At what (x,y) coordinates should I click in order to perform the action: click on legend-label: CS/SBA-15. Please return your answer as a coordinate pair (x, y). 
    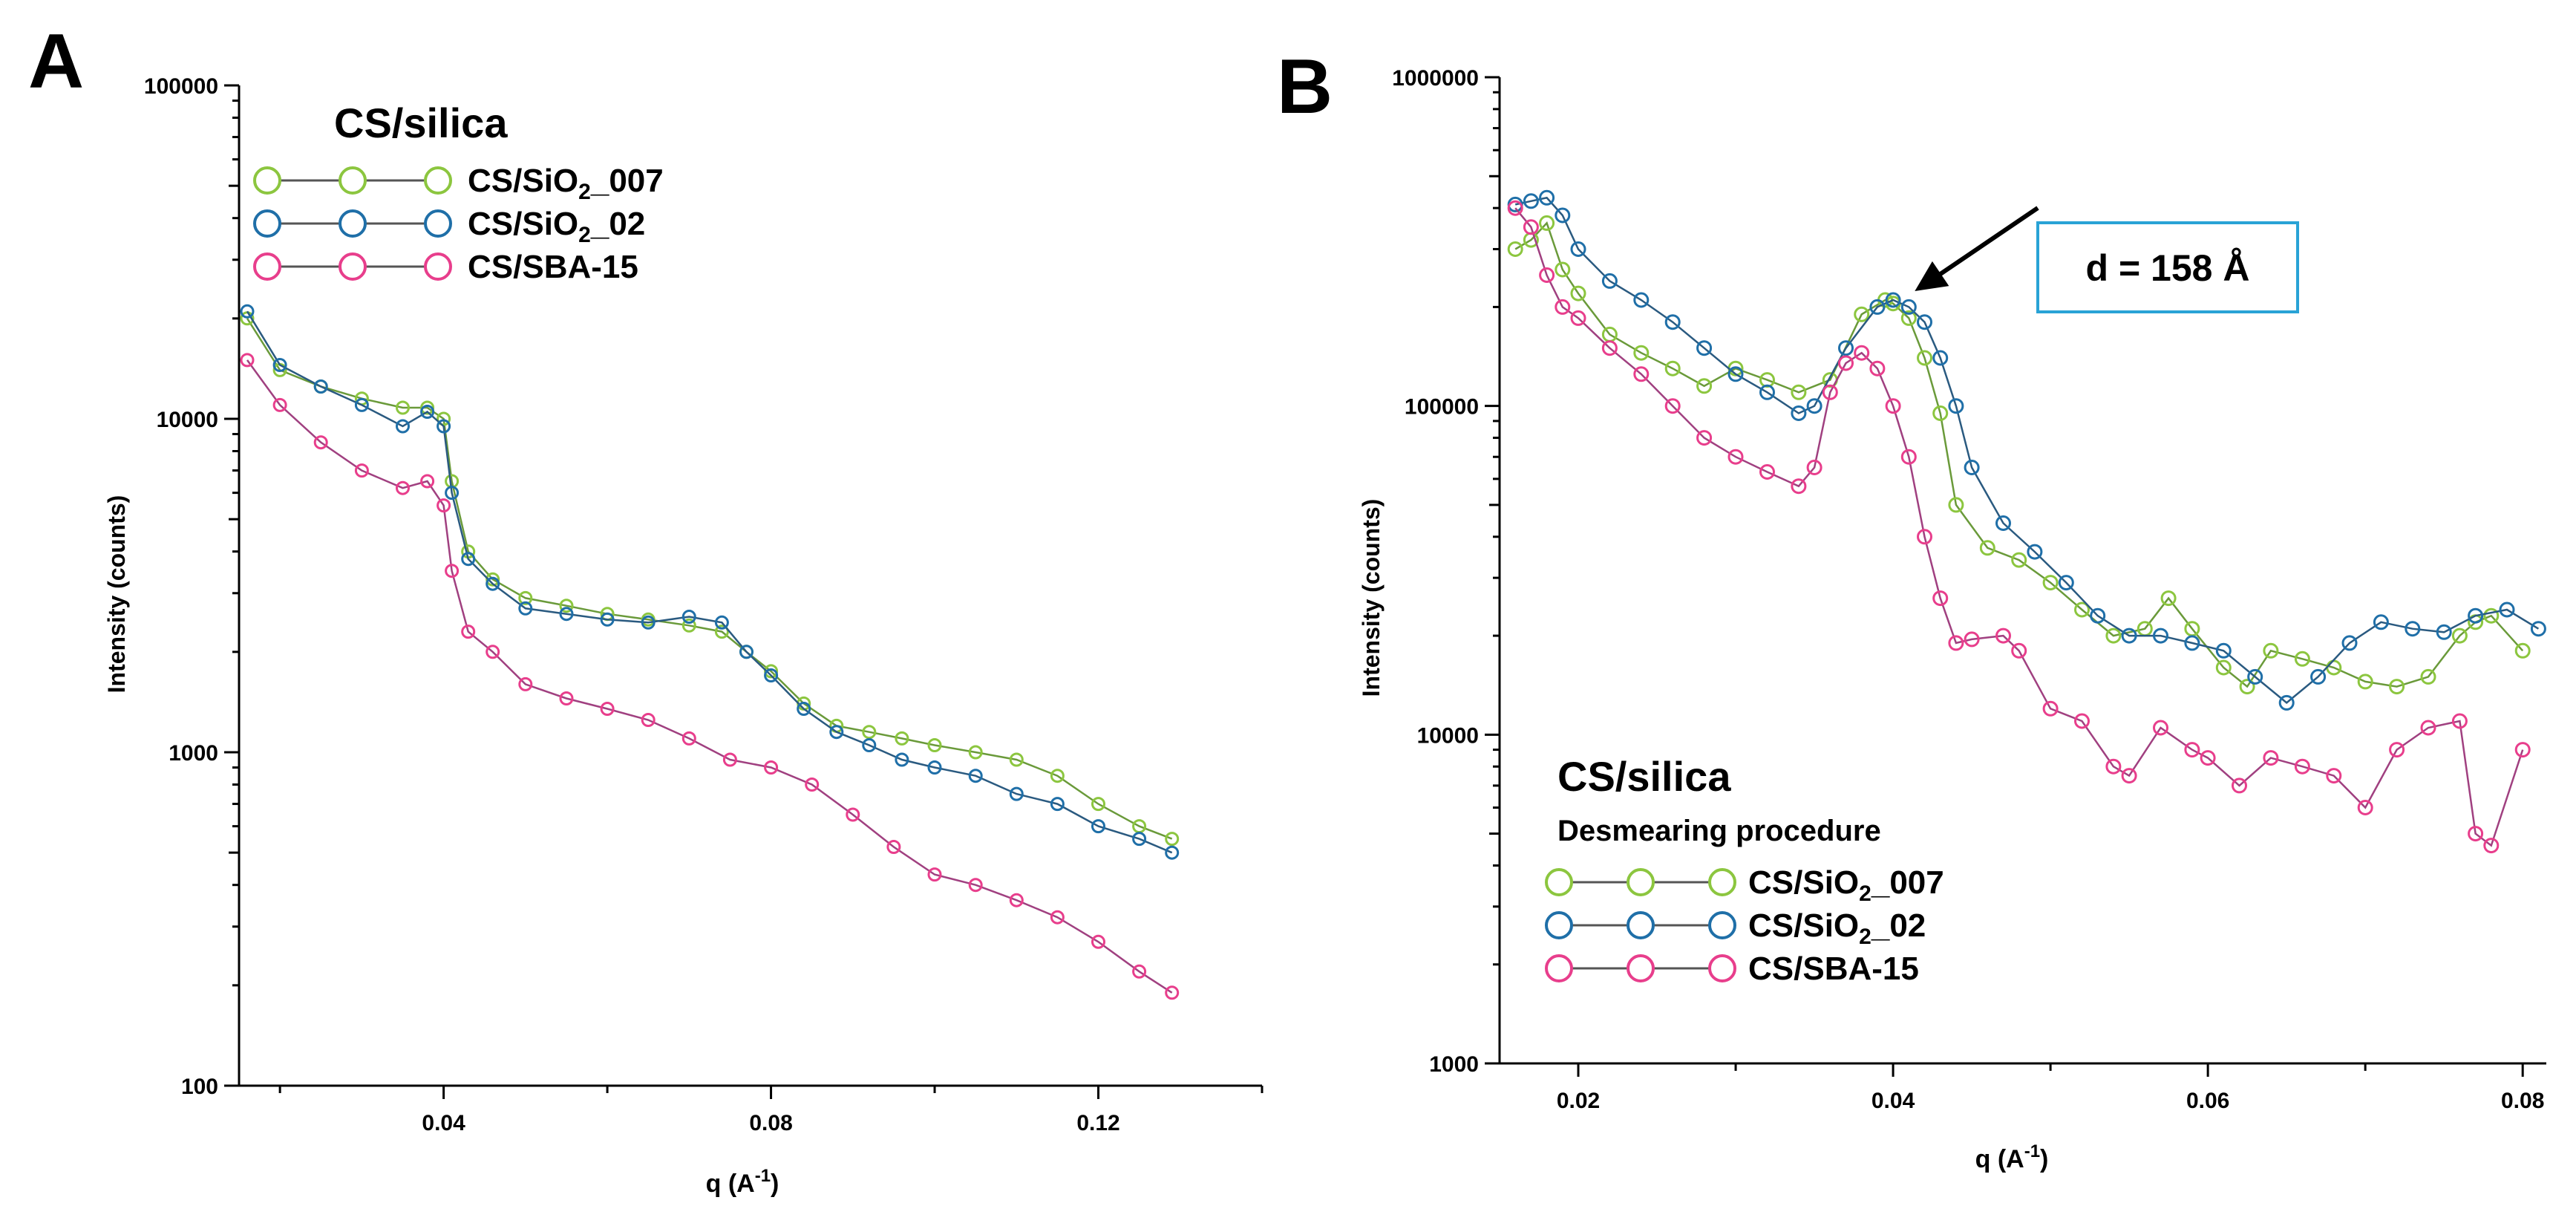
    Looking at the image, I should click on (1834, 969).